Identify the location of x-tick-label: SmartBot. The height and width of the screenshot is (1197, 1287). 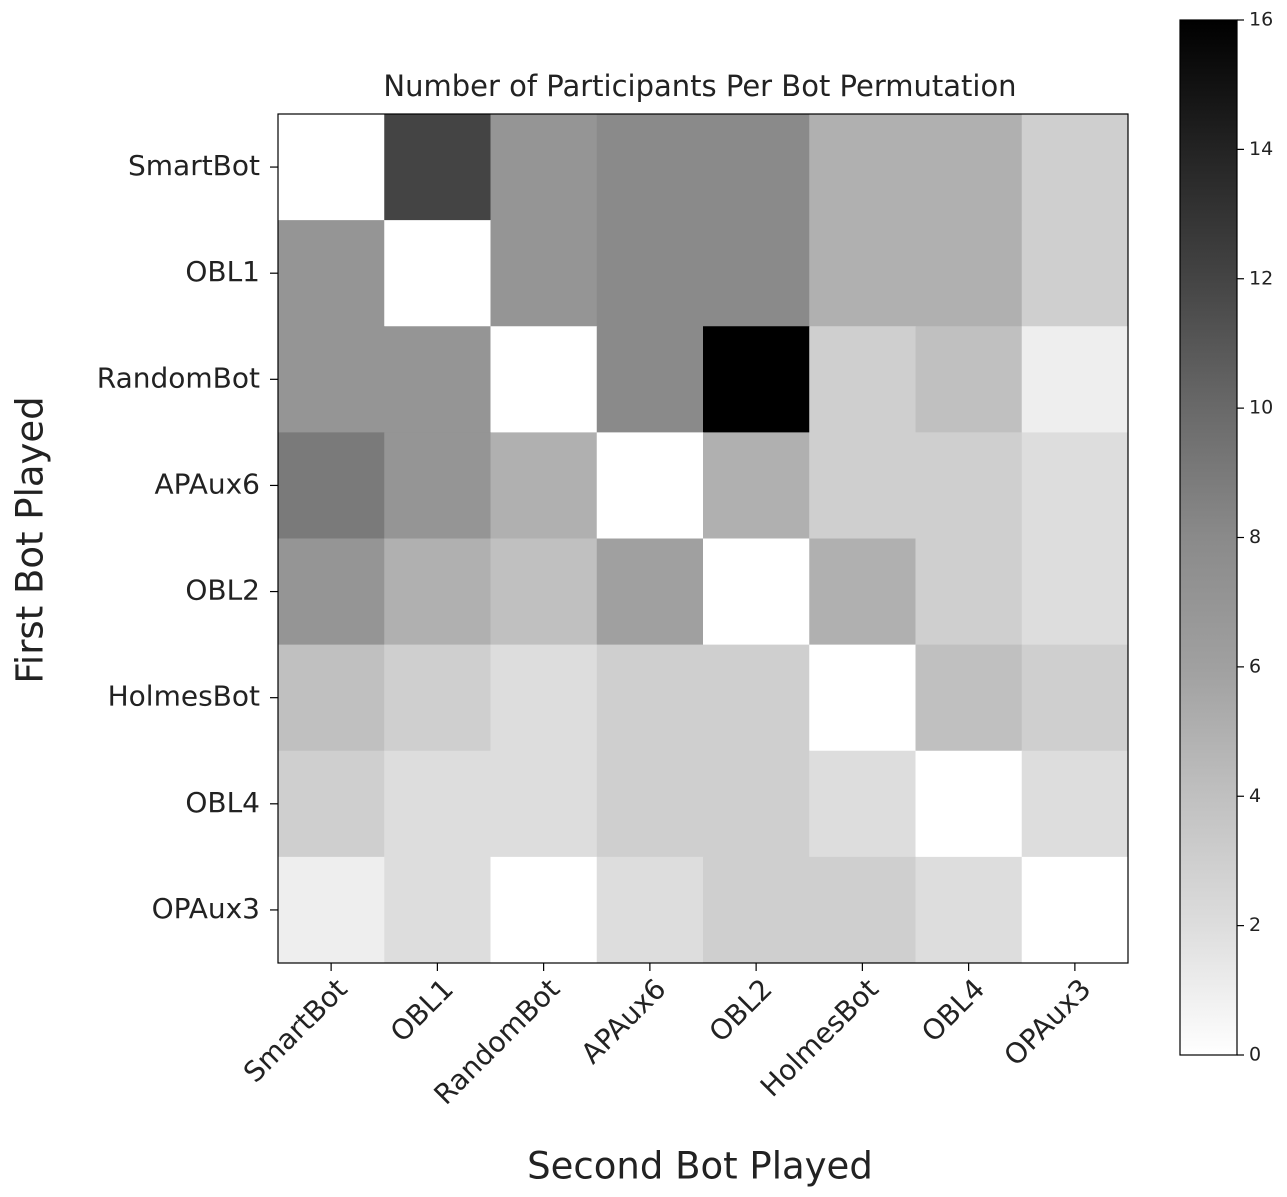
(295, 1030).